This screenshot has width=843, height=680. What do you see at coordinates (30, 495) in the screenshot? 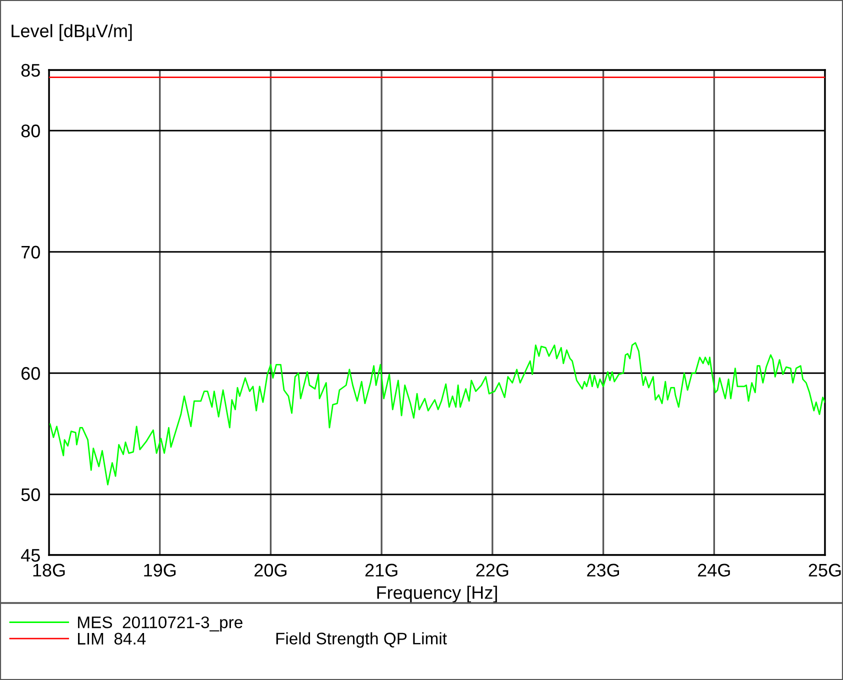
I see `y-tick-label: 50` at bounding box center [30, 495].